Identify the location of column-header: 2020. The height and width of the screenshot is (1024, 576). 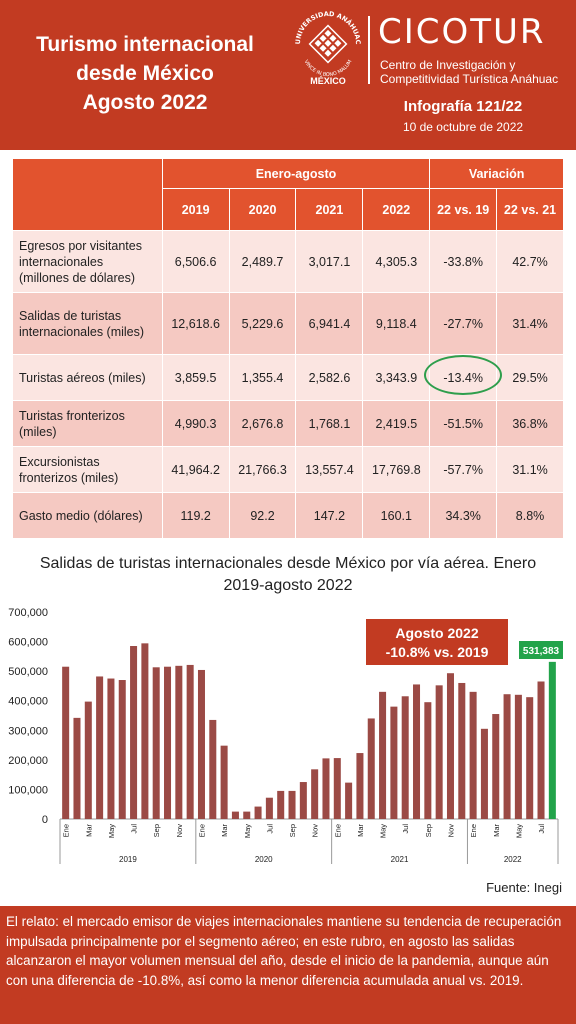
(262, 209).